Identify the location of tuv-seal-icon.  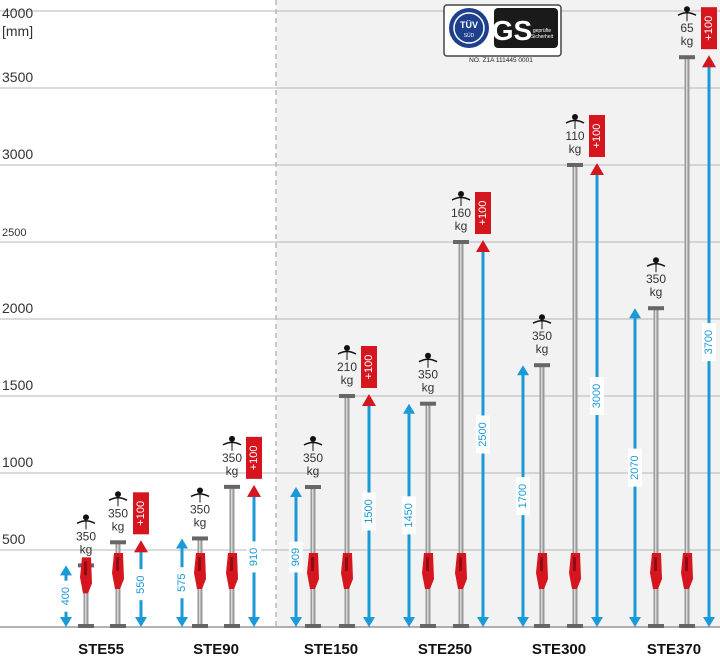
(469, 28).